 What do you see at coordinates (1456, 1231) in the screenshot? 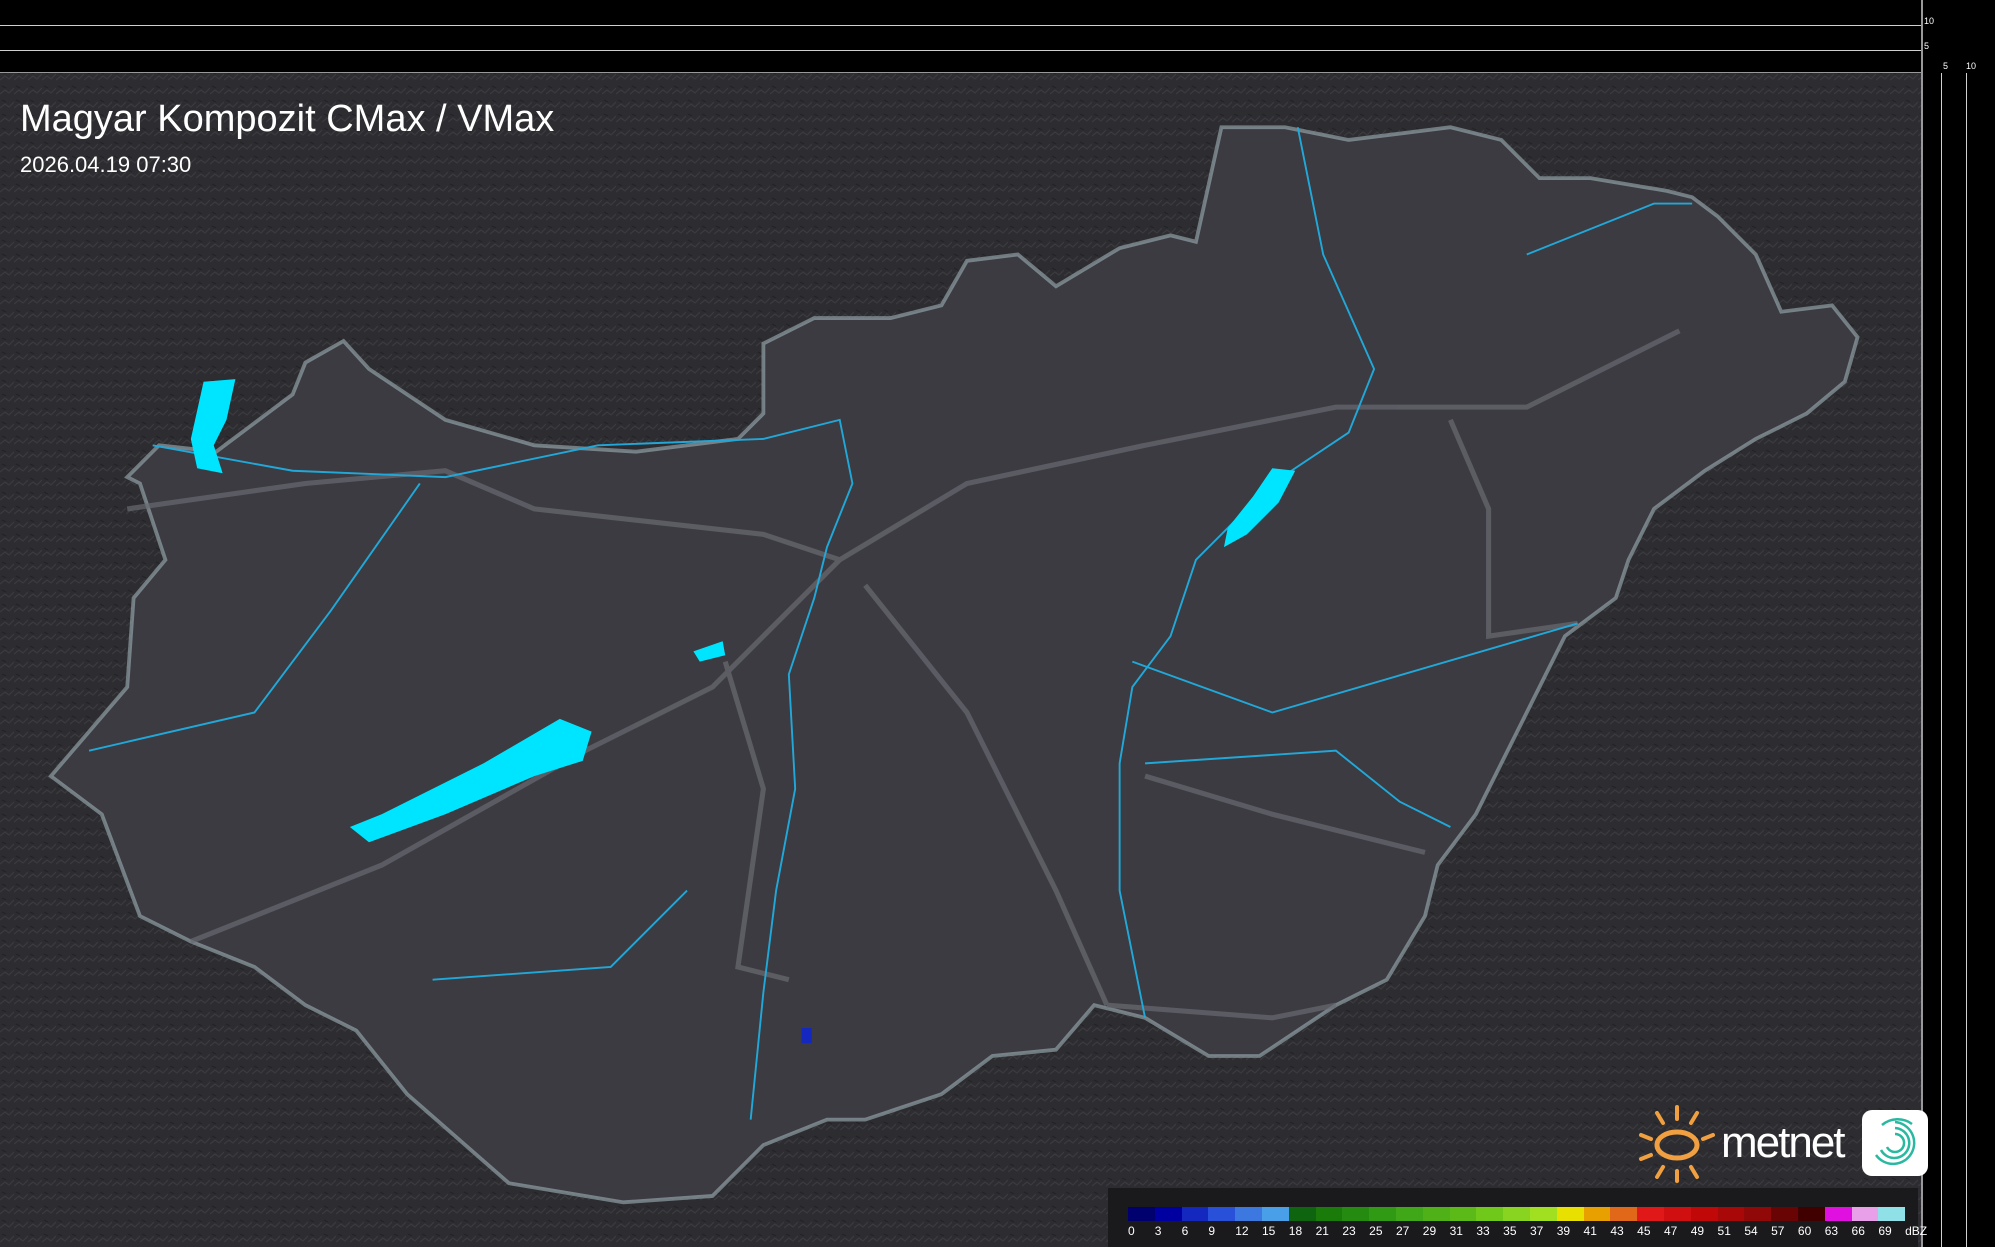
I see `legend-label: 31` at bounding box center [1456, 1231].